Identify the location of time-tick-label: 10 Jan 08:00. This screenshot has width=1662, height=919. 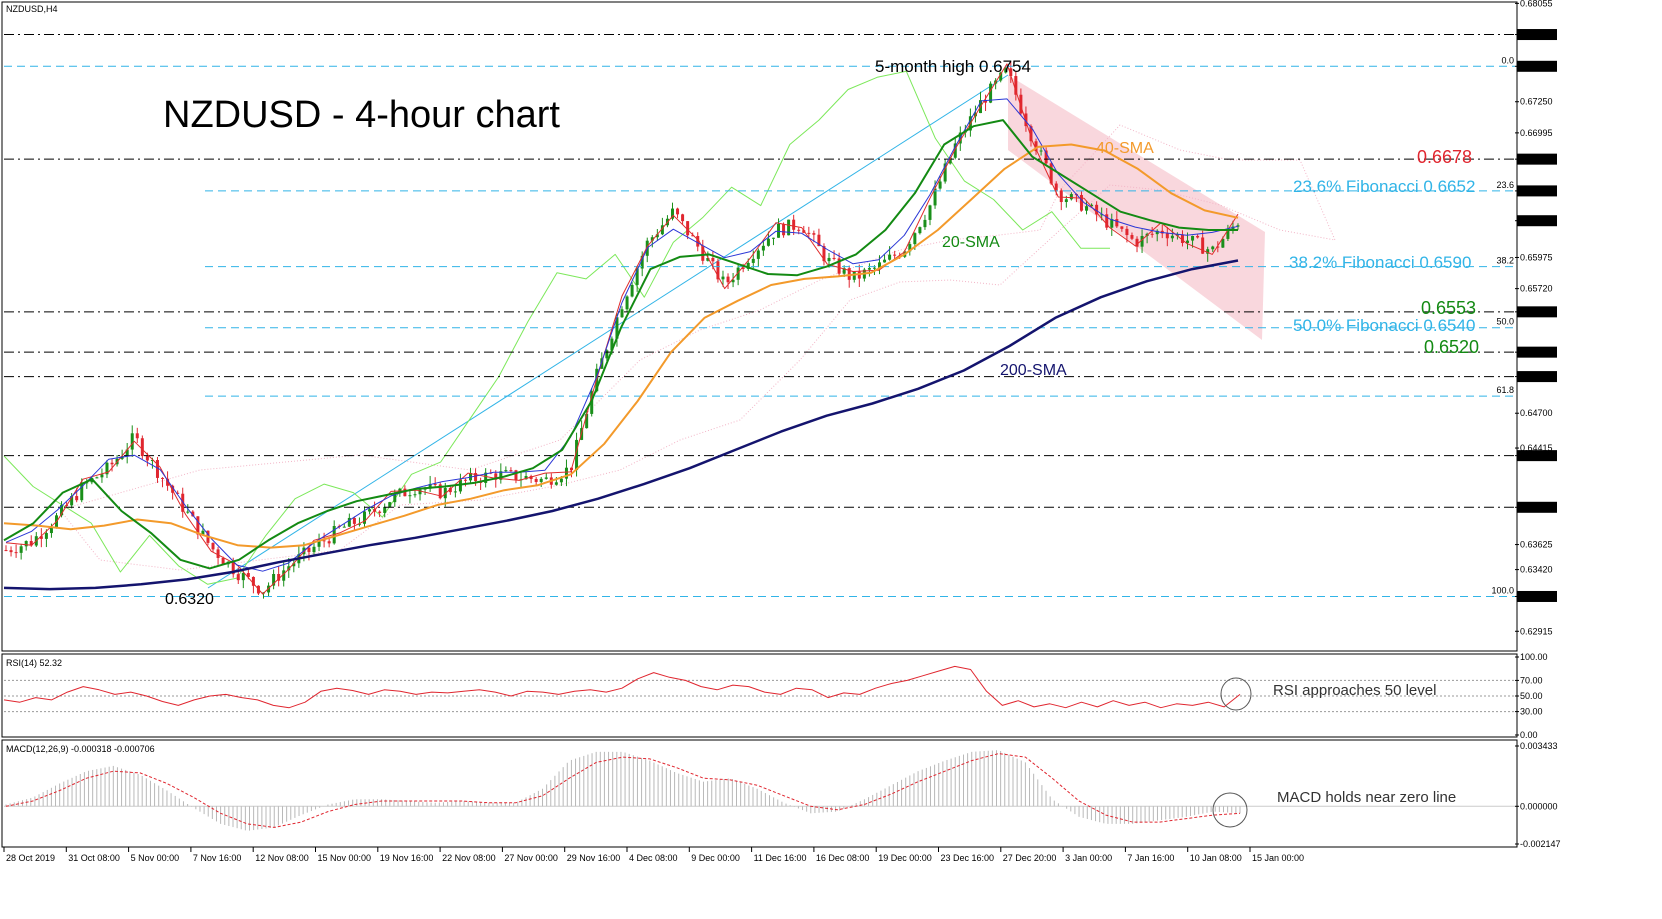
(1216, 858).